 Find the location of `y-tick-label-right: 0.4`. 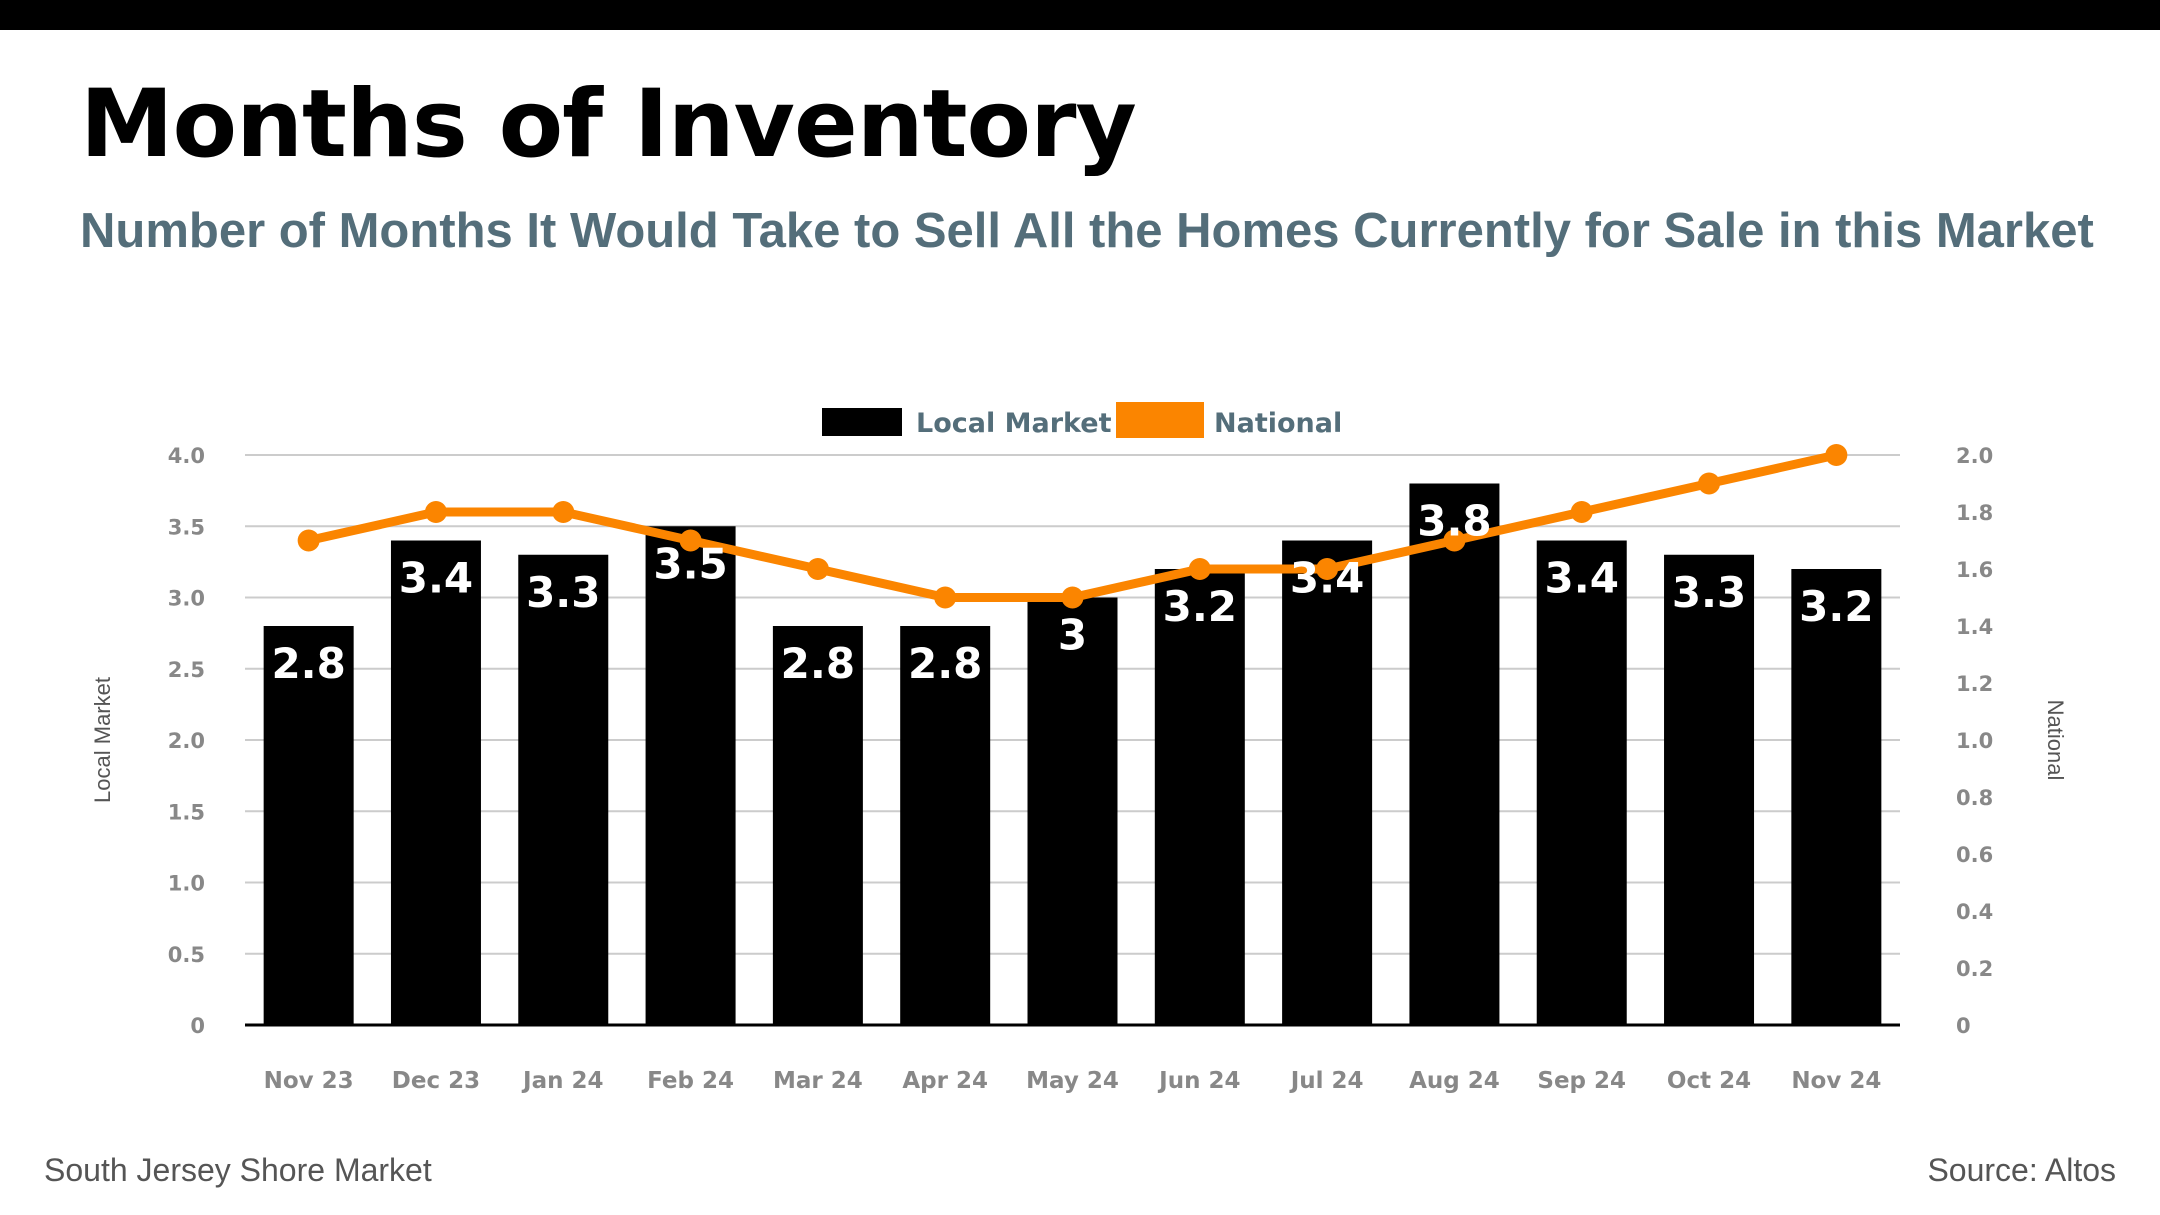

y-tick-label-right: 0.4 is located at coordinates (1974, 912).